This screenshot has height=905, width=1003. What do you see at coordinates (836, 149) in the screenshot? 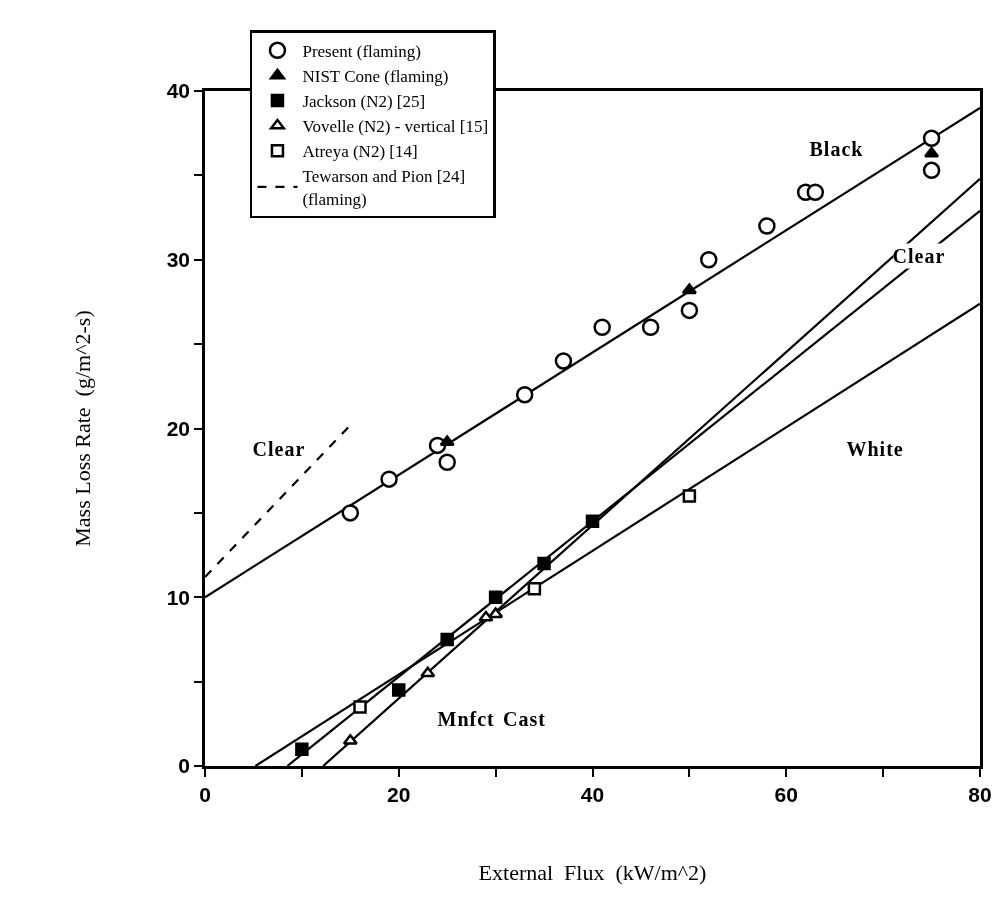
I see `annotation: Black` at bounding box center [836, 149].